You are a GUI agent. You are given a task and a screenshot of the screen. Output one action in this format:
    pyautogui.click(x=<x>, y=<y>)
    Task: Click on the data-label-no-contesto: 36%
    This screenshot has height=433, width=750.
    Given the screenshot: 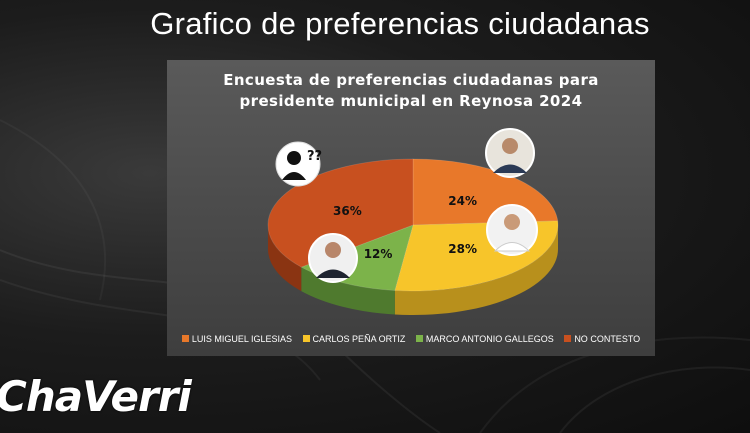 What is the action you would take?
    pyautogui.click(x=347, y=211)
    